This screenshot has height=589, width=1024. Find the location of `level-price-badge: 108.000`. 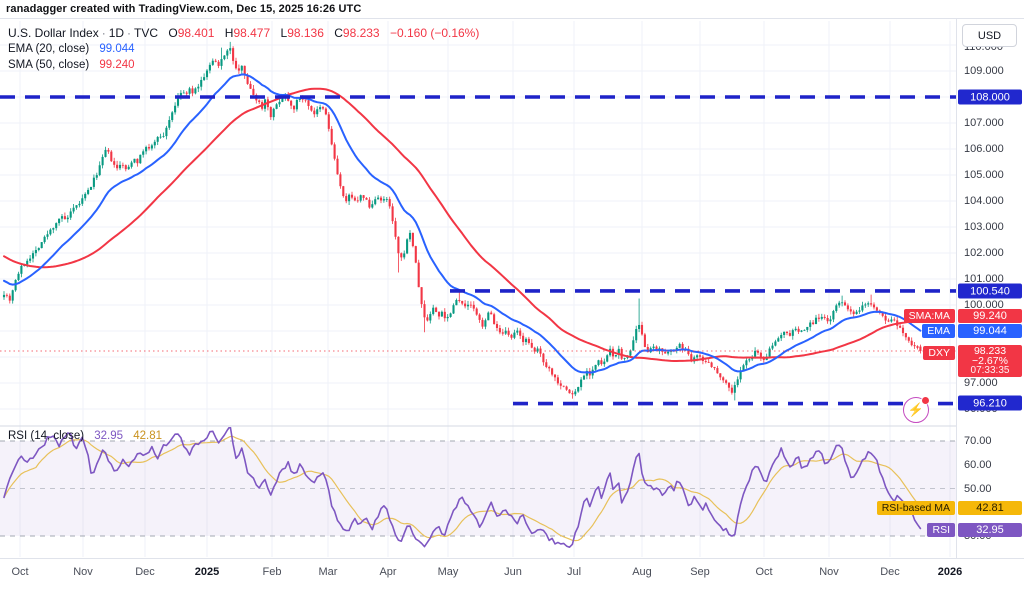

level-price-badge: 108.000 is located at coordinates (990, 97).